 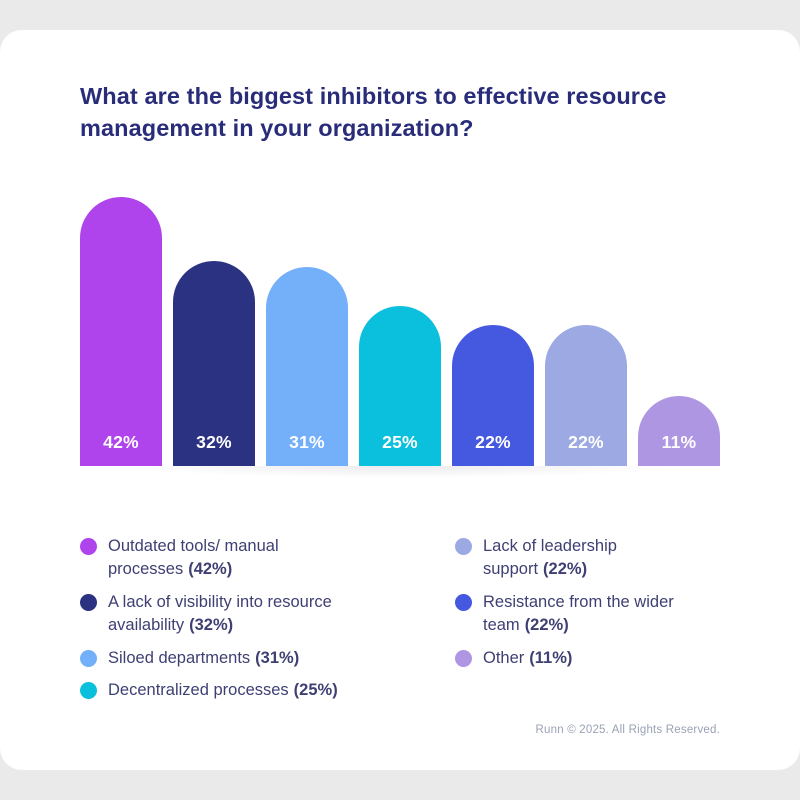 I want to click on bar-value-label: 42%, so click(x=121, y=442).